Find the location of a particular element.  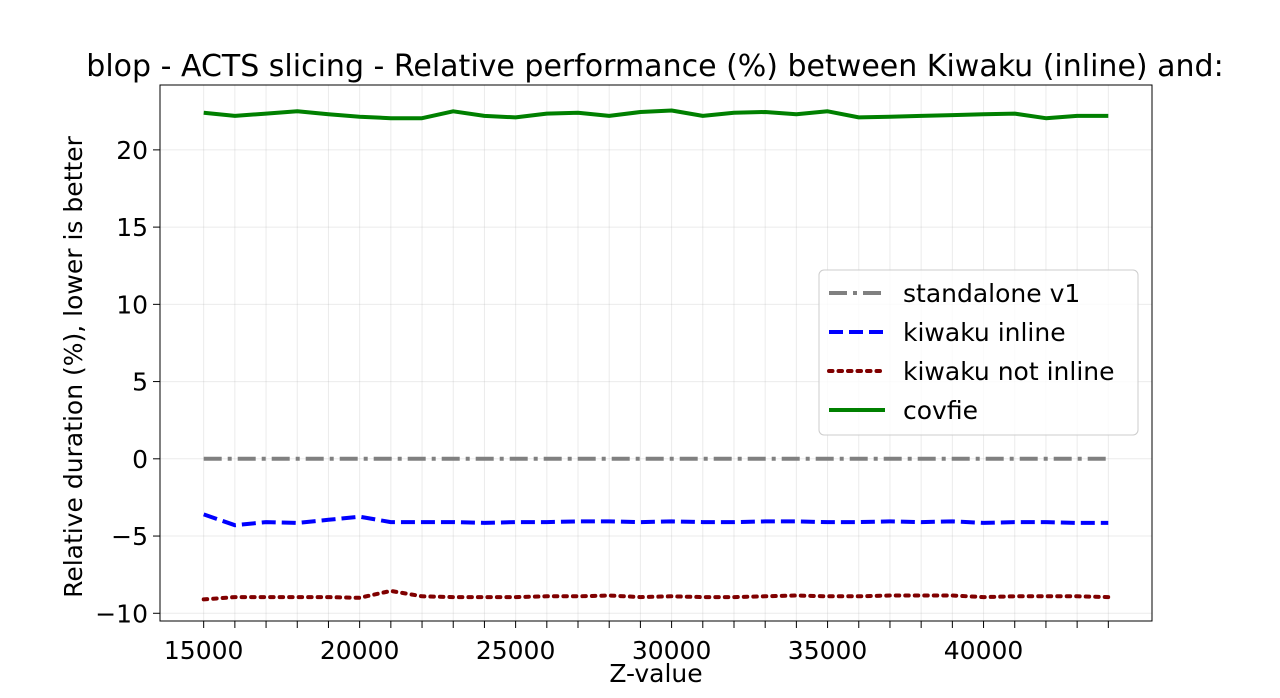

x-tick-label: 20000 is located at coordinates (360, 650).